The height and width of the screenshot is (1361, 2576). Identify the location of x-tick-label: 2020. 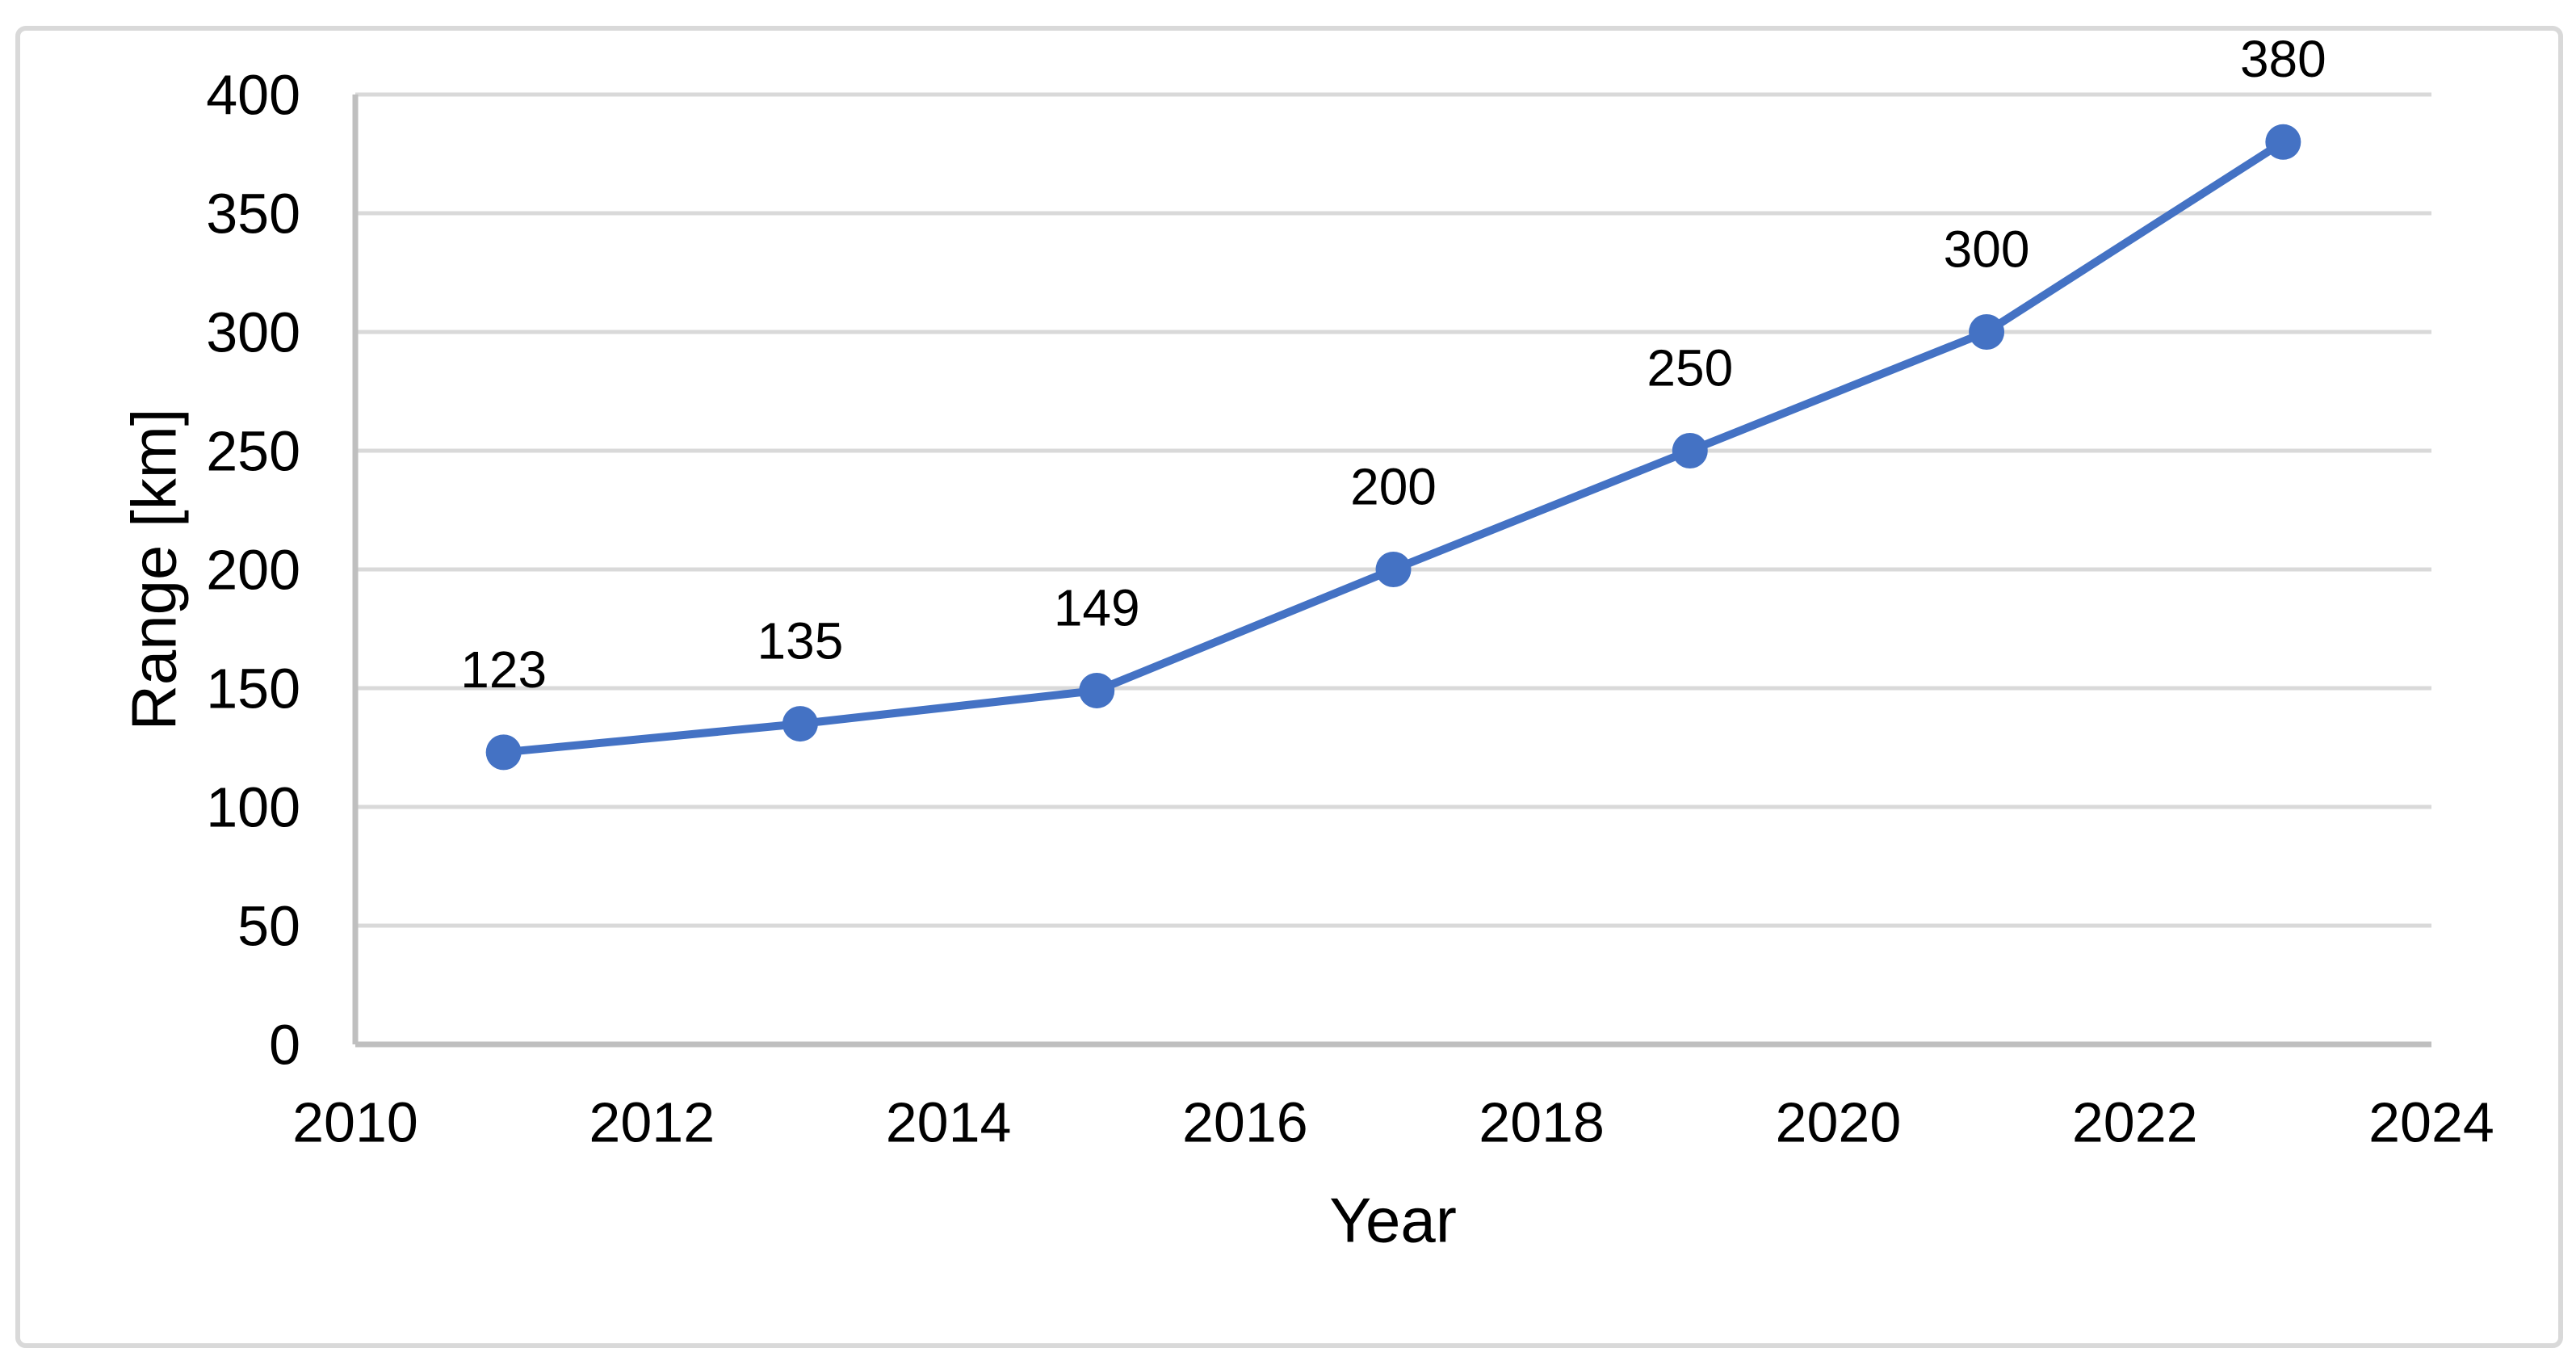
(1839, 1123).